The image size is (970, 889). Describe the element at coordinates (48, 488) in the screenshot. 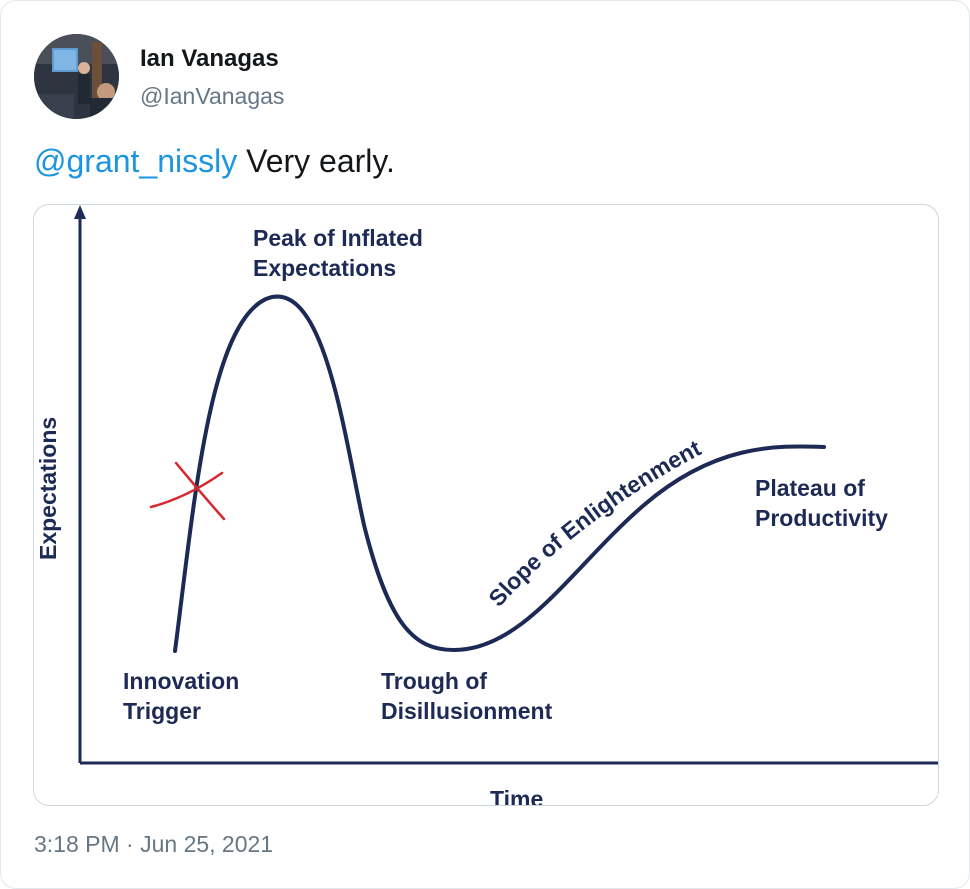

I see `y-axis-label: Expectations` at that location.